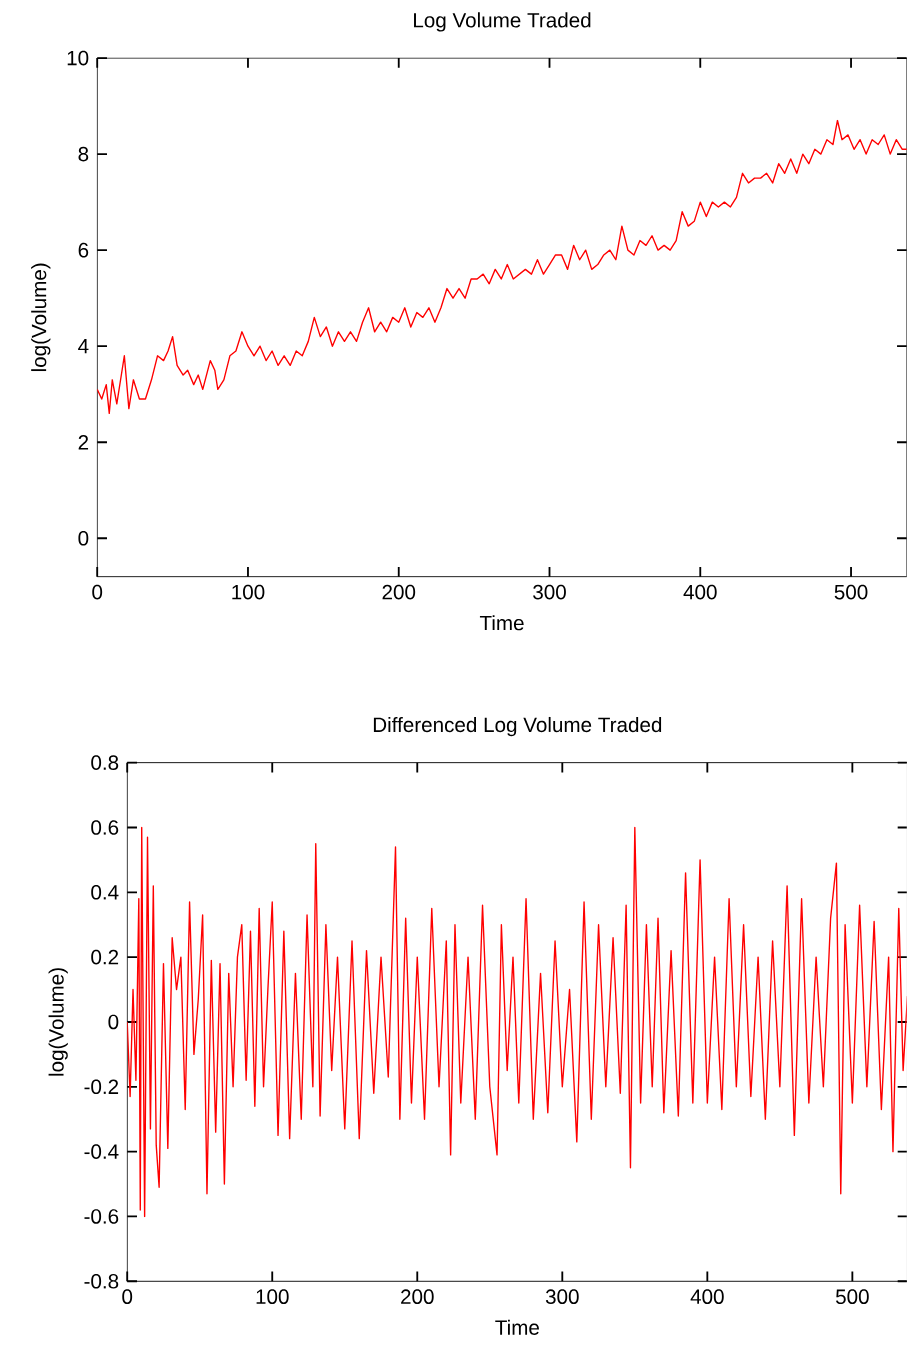  What do you see at coordinates (105, 957) in the screenshot?
I see `y-tick-label: 0.2` at bounding box center [105, 957].